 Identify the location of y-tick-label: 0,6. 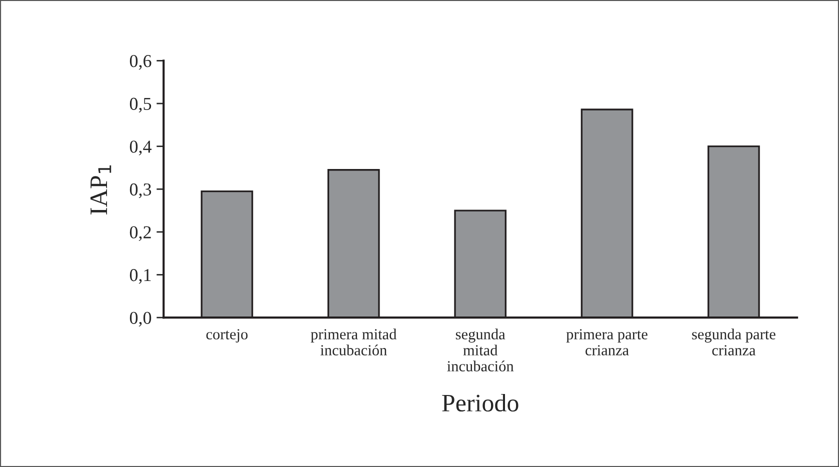
(141, 62).